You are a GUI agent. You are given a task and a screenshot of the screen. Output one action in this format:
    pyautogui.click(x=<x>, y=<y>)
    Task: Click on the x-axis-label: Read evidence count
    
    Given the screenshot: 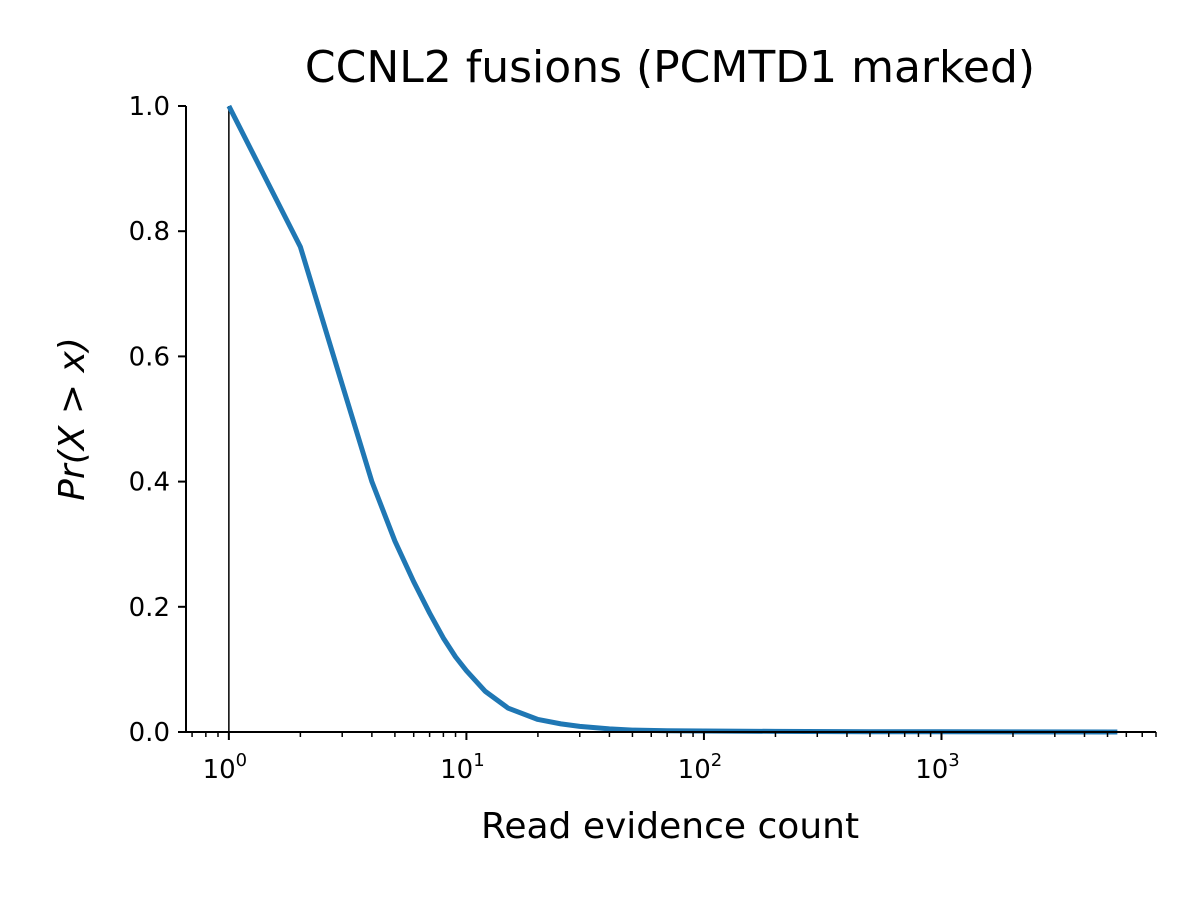 What is the action you would take?
    pyautogui.click(x=670, y=826)
    